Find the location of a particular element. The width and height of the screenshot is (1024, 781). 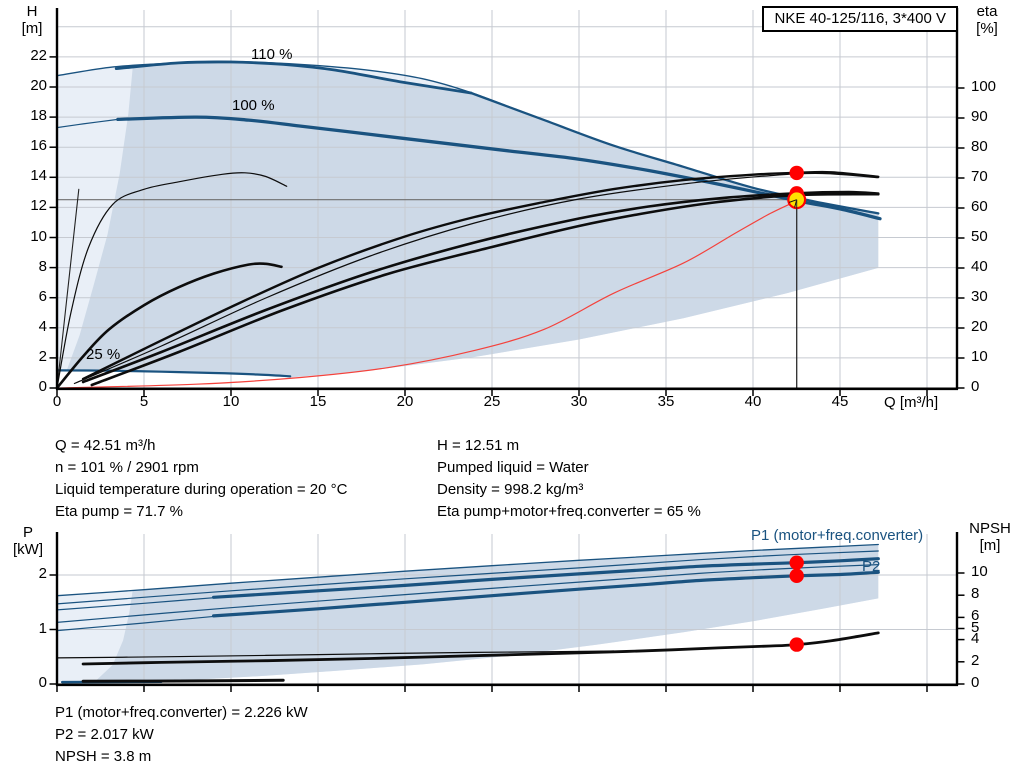

bottom-left-axis-title: P [kW] is located at coordinates (28, 541).